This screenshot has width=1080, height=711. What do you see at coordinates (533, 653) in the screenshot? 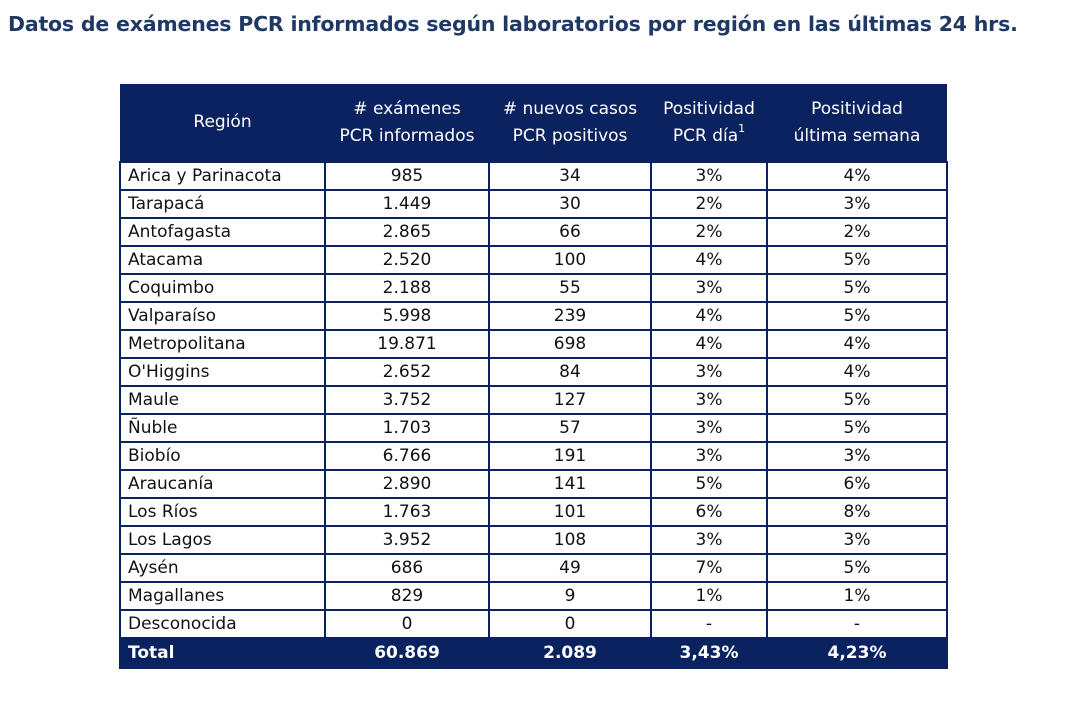
I see `table-total-row: Total 60.869 2.089 3,43% 4,23%` at bounding box center [533, 653].